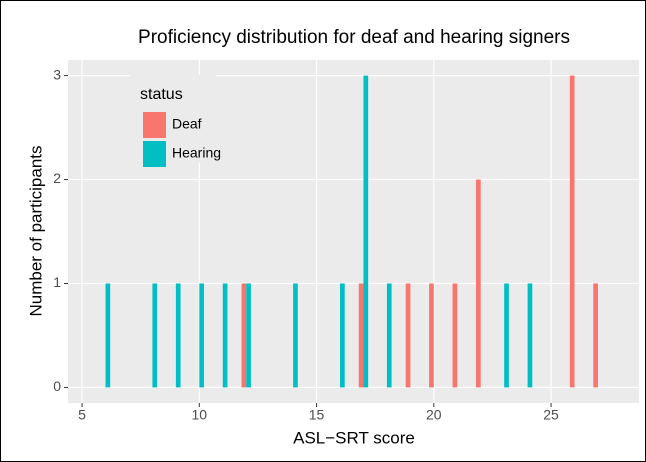  I want to click on legend-title: status, so click(161, 94).